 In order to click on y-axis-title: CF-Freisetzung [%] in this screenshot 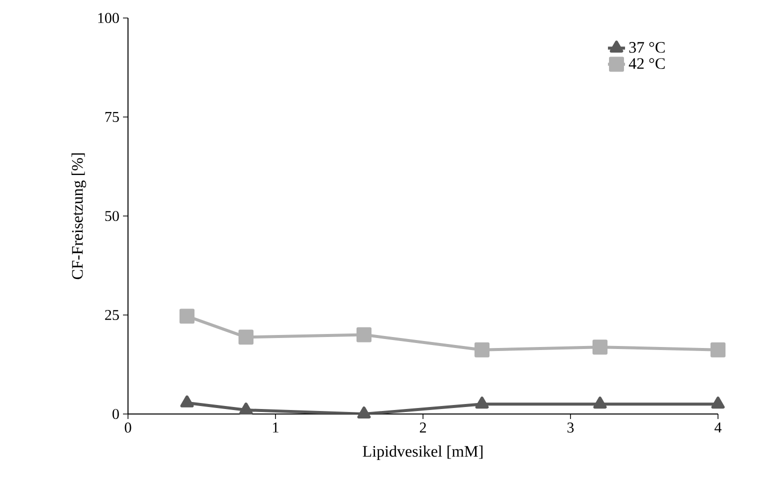, I will do `click(79, 216)`.